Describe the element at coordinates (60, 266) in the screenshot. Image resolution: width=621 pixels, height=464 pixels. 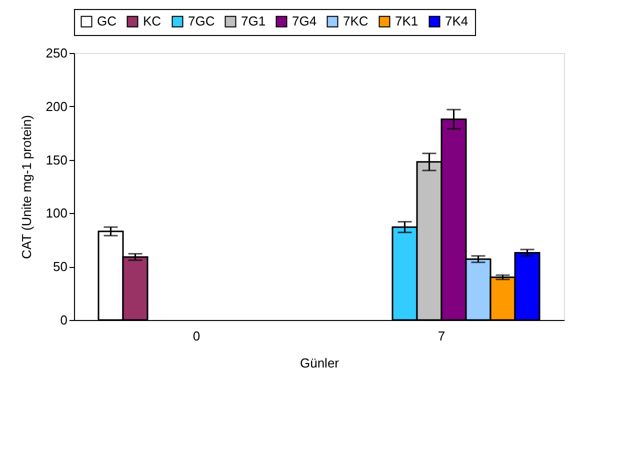
I see `y-tick-label: 50` at that location.